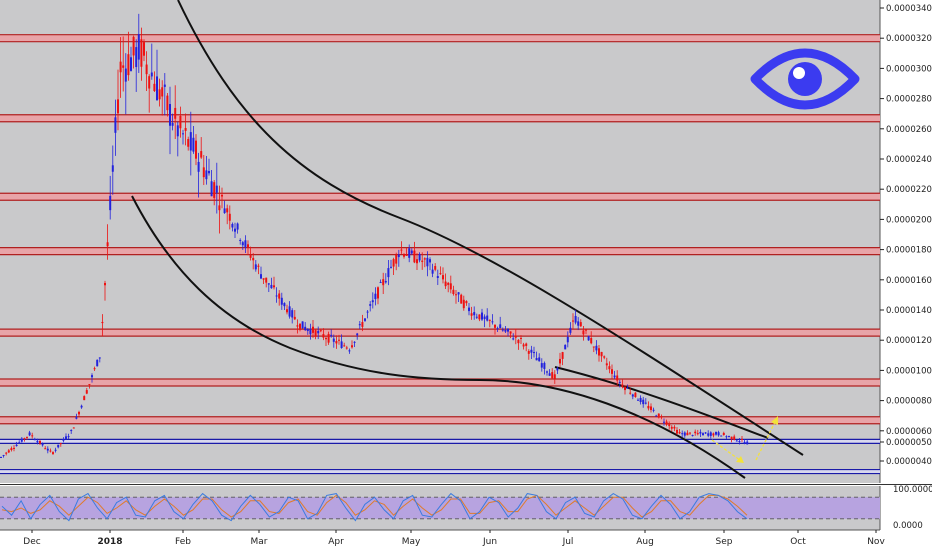 The width and height of the screenshot is (932, 550). Describe the element at coordinates (876, 542) in the screenshot. I see `time-label: Nov` at that location.